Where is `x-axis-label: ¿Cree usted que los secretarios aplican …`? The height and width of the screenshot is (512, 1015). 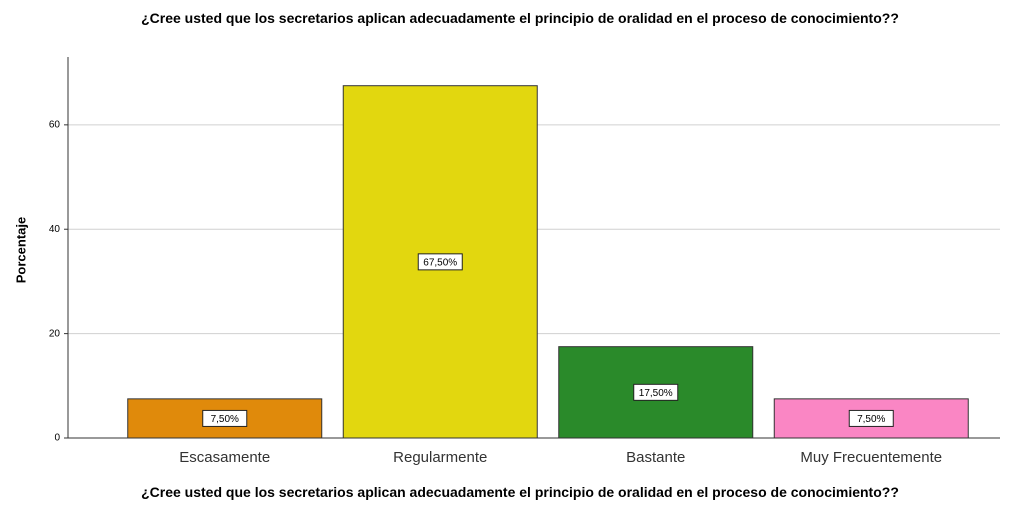
x-axis-label: ¿Cree usted que los secretarios aplican … is located at coordinates (520, 492).